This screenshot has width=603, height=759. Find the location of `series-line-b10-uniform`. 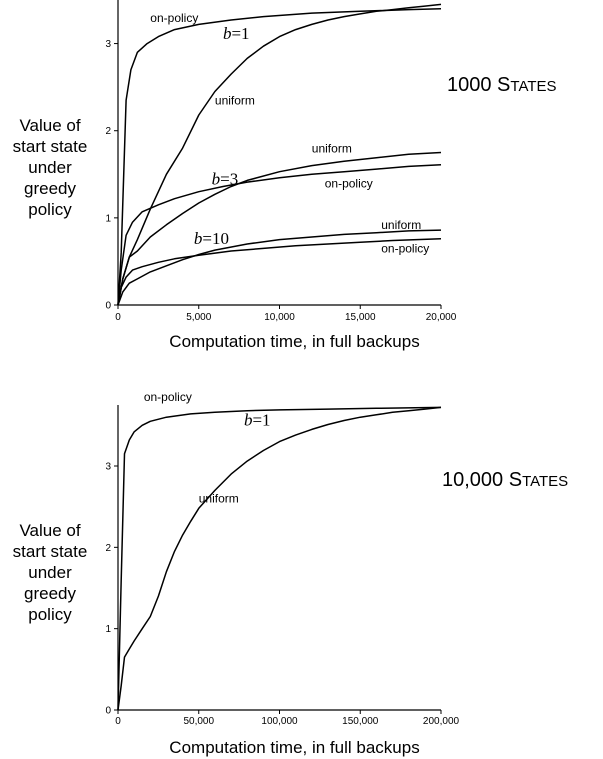

series-line-b10-uniform is located at coordinates (279, 267).